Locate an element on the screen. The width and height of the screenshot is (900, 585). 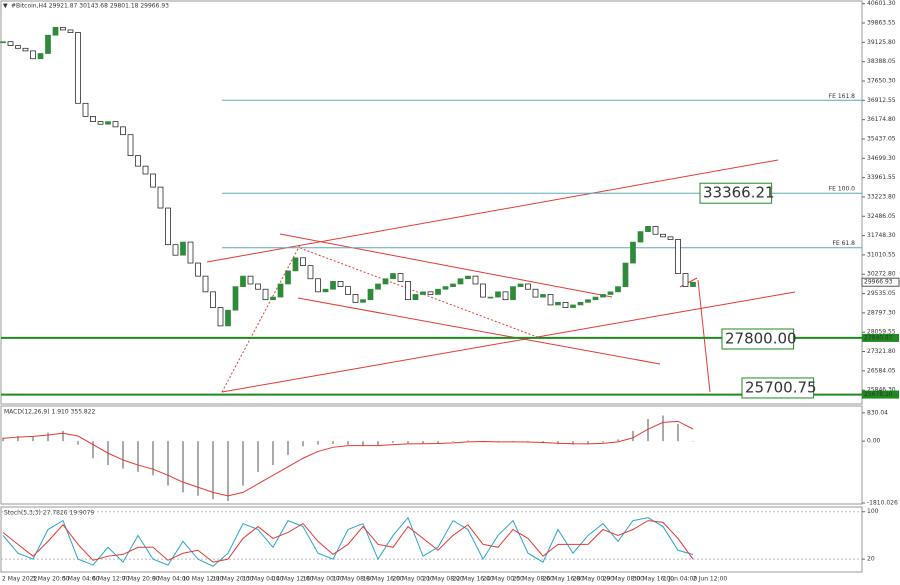
signal-line is located at coordinates (348, 458).